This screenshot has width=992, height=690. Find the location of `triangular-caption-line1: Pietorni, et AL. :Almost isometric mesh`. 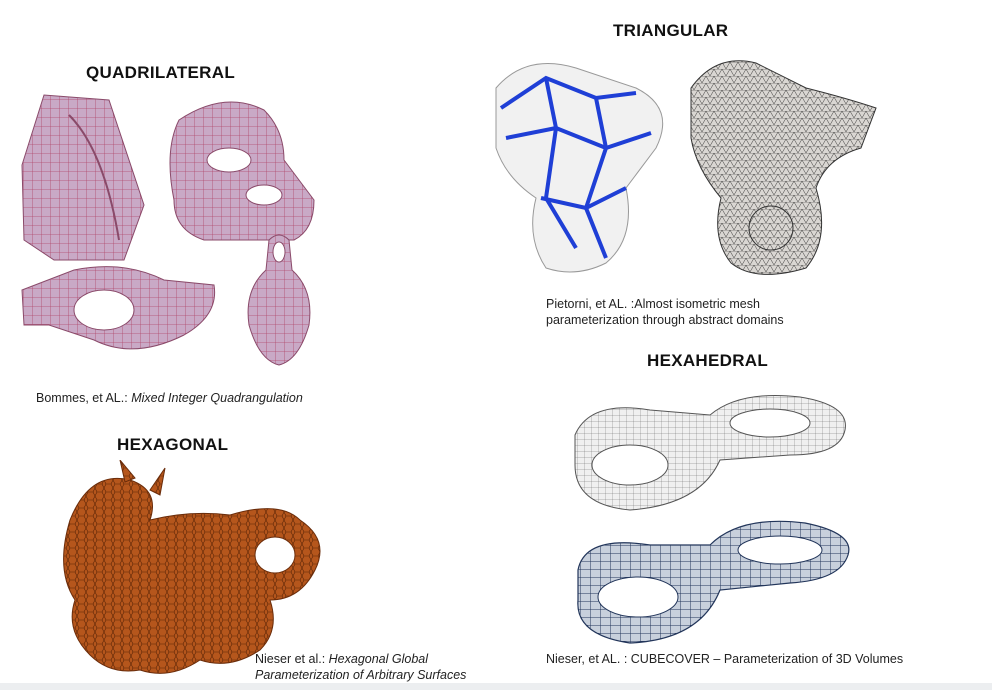

triangular-caption-line1: Pietorni, et AL. :Almost isometric mesh is located at coordinates (653, 304).